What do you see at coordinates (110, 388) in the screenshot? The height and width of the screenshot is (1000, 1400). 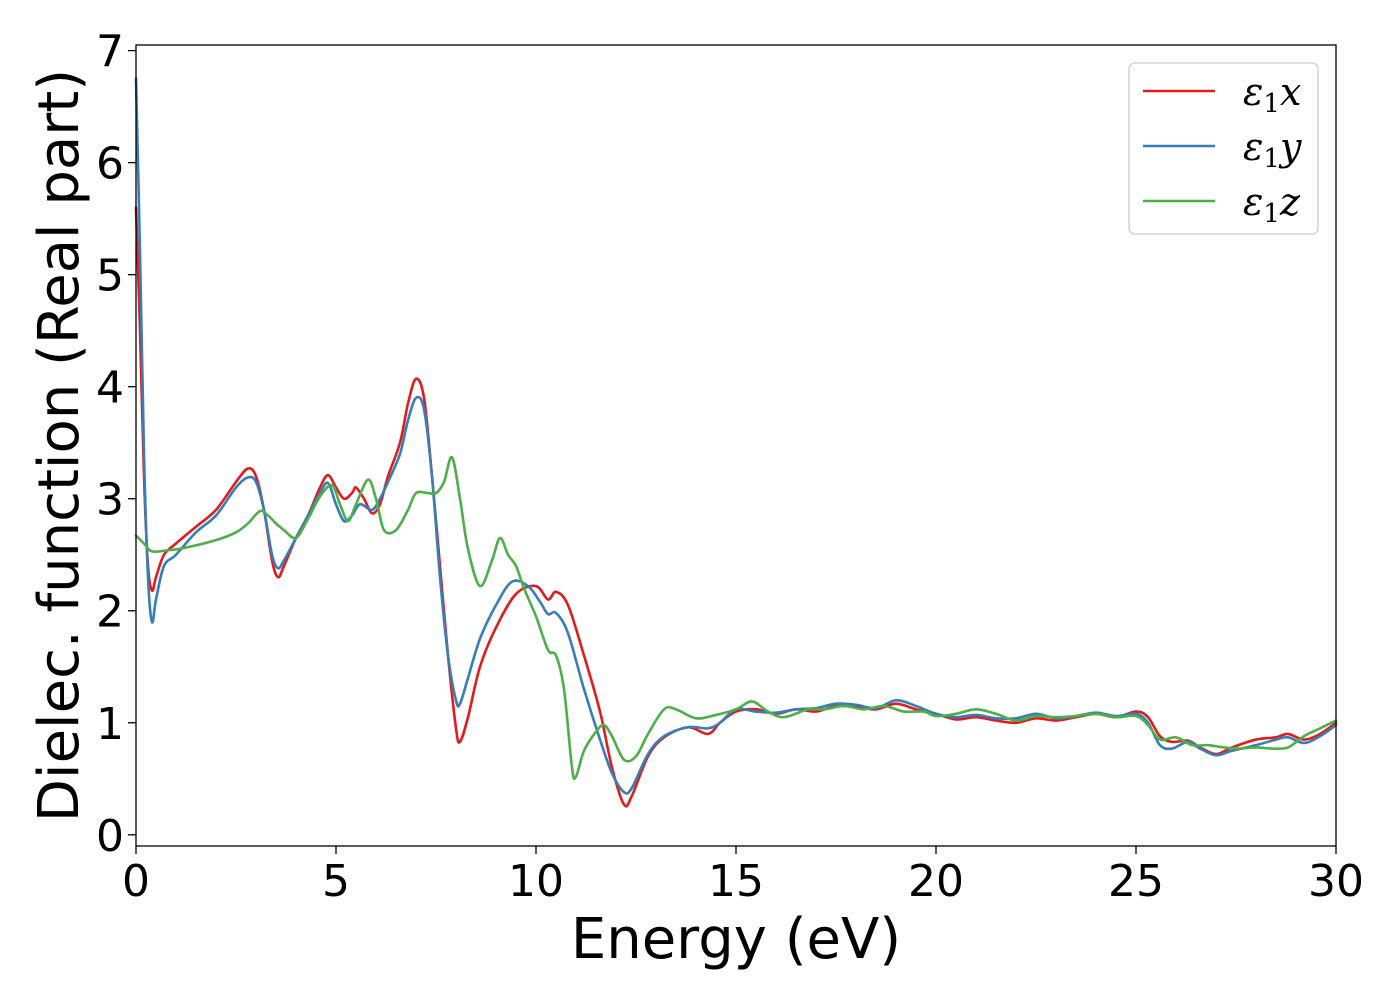 I see `y-tick-label: 4` at bounding box center [110, 388].